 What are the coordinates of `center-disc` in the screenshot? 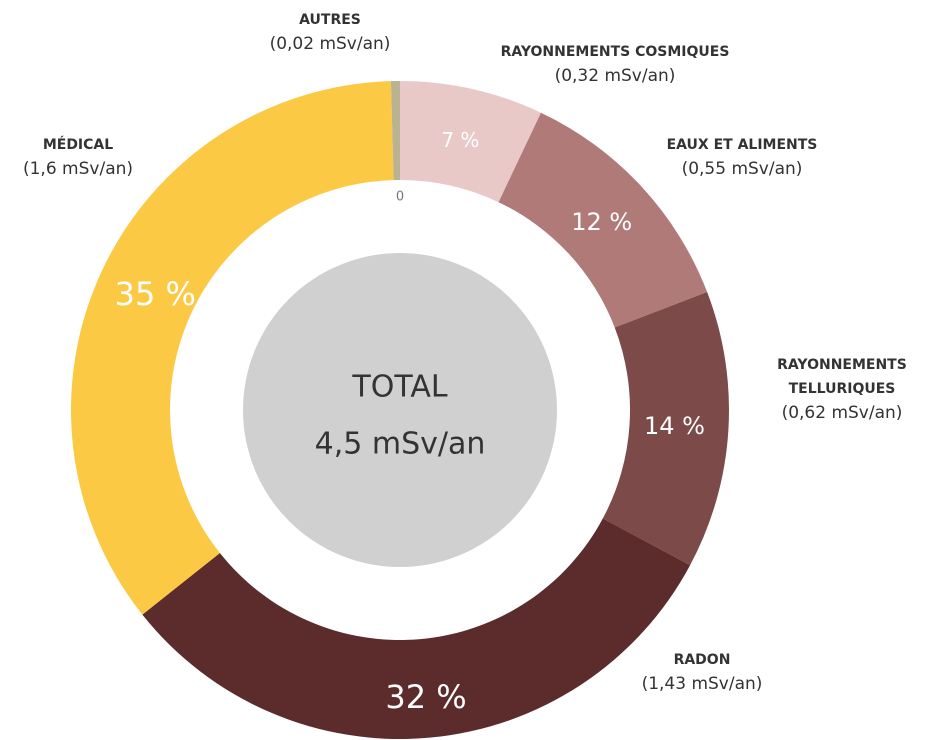 It's located at (400, 410).